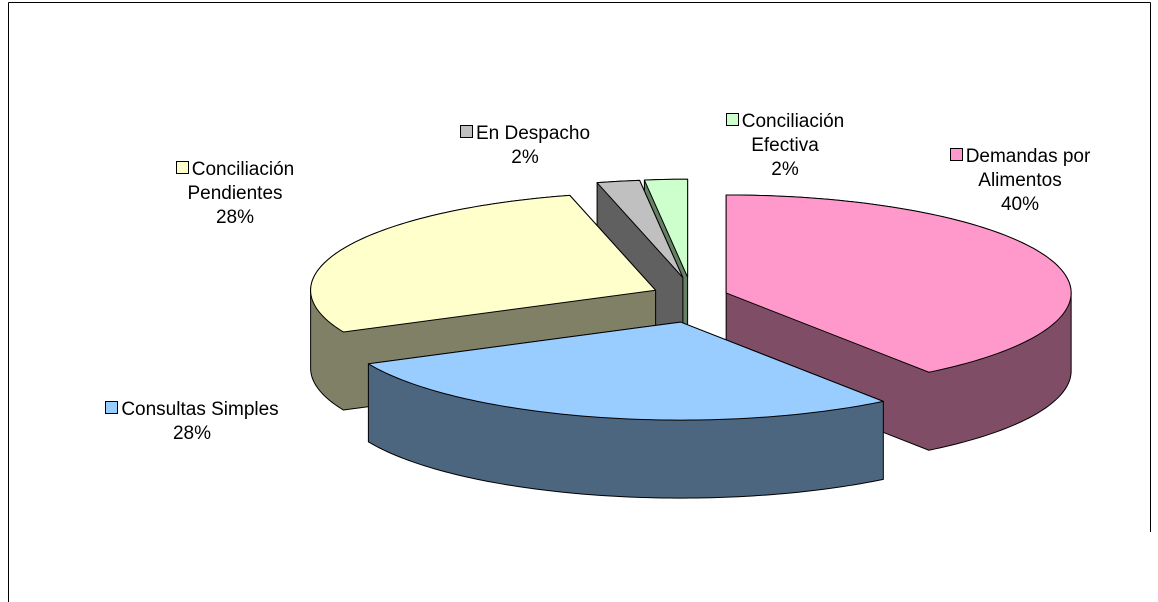 The width and height of the screenshot is (1158, 602). I want to click on category-label: Consultas Simples, so click(200, 409).